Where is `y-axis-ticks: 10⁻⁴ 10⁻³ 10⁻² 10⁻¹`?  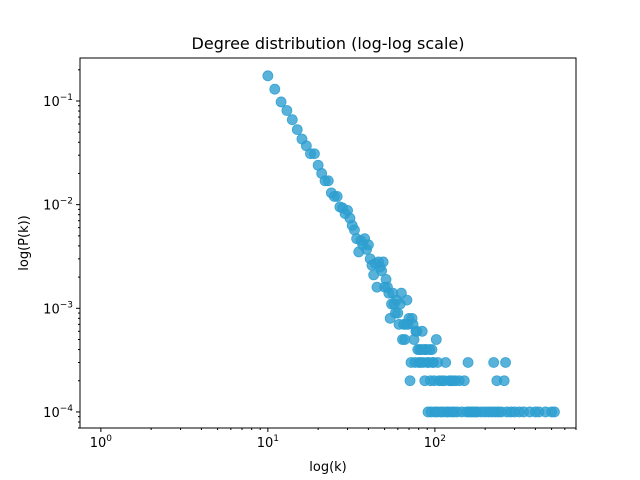
y-axis-ticks: 10⁻⁴ 10⁻³ 10⁻² 10⁻¹ is located at coordinates (61, 249).